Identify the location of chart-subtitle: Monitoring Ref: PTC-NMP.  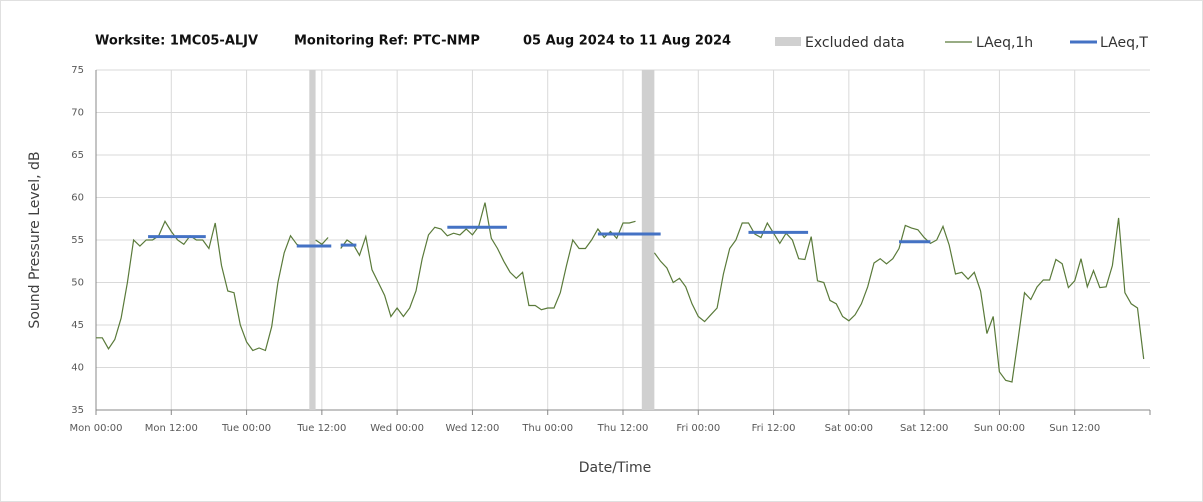
(387, 41).